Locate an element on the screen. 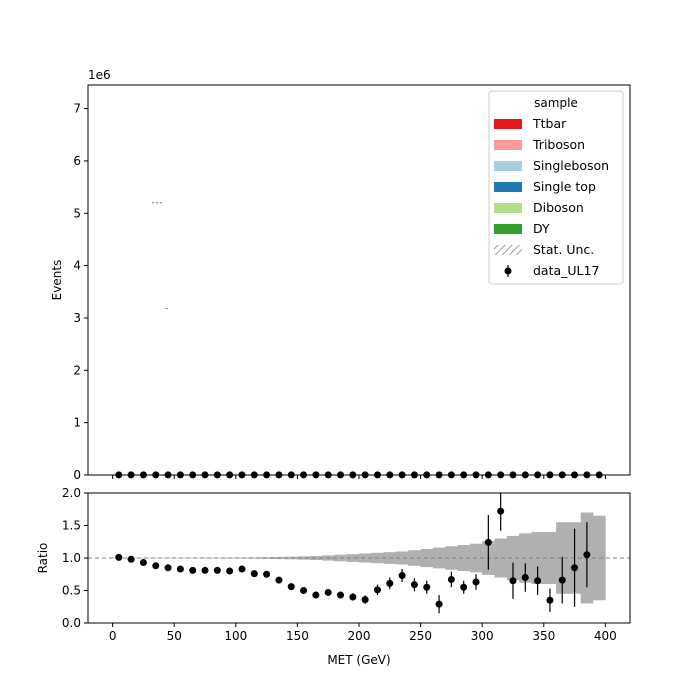  ratio-data-points is located at coordinates (353, 553).